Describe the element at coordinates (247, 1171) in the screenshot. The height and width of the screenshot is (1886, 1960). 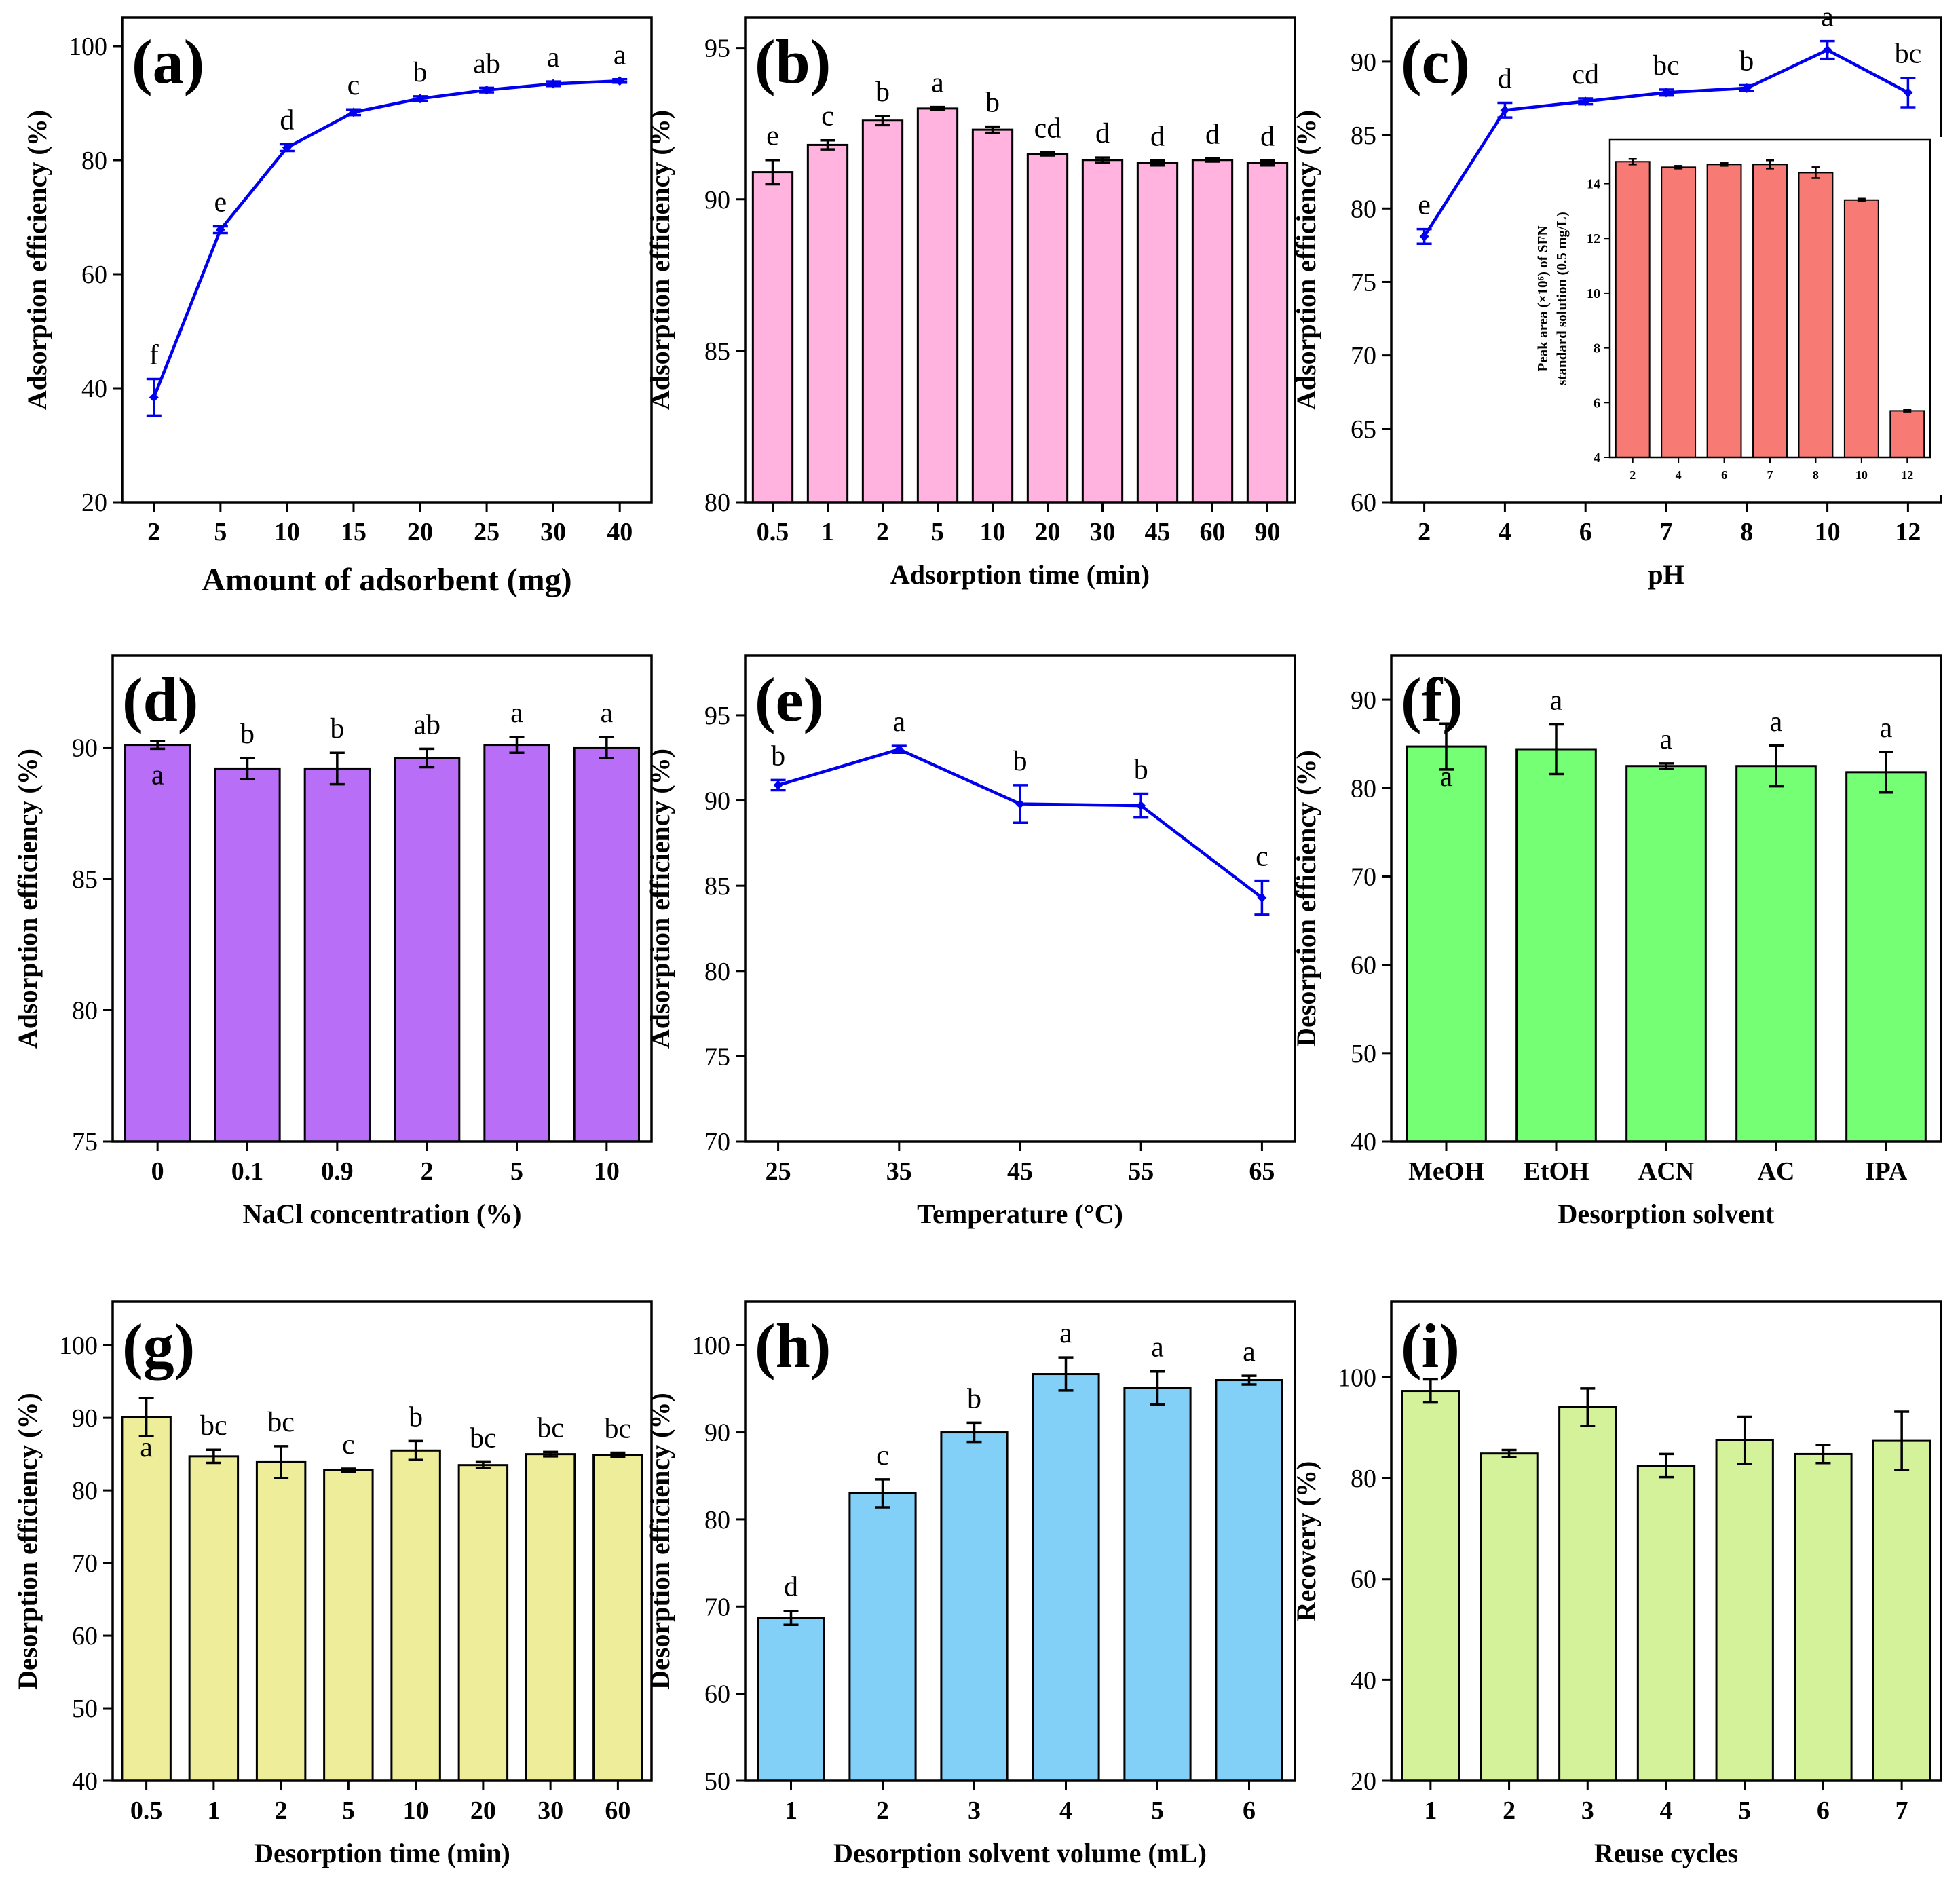
I see `x-tick-label: 0.1` at that location.